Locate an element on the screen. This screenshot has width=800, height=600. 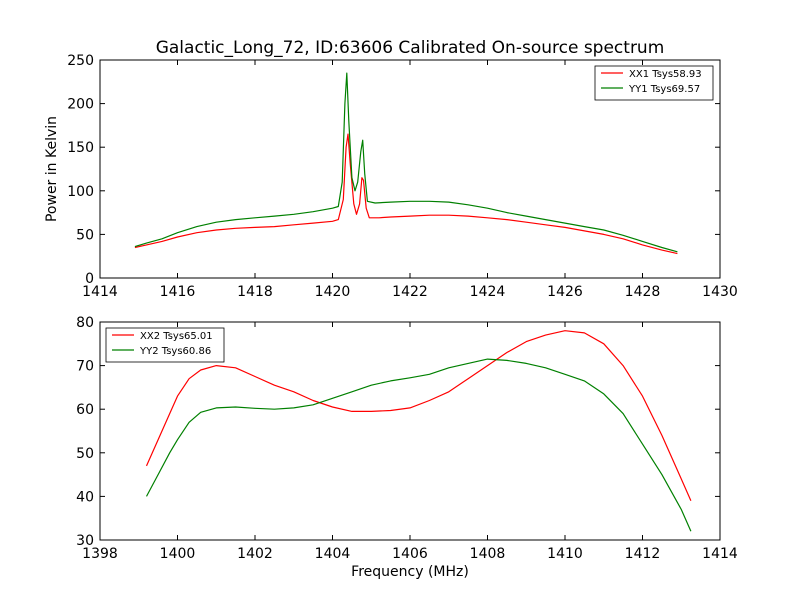
top-y-tick-label: 200 is located at coordinates (80, 105).